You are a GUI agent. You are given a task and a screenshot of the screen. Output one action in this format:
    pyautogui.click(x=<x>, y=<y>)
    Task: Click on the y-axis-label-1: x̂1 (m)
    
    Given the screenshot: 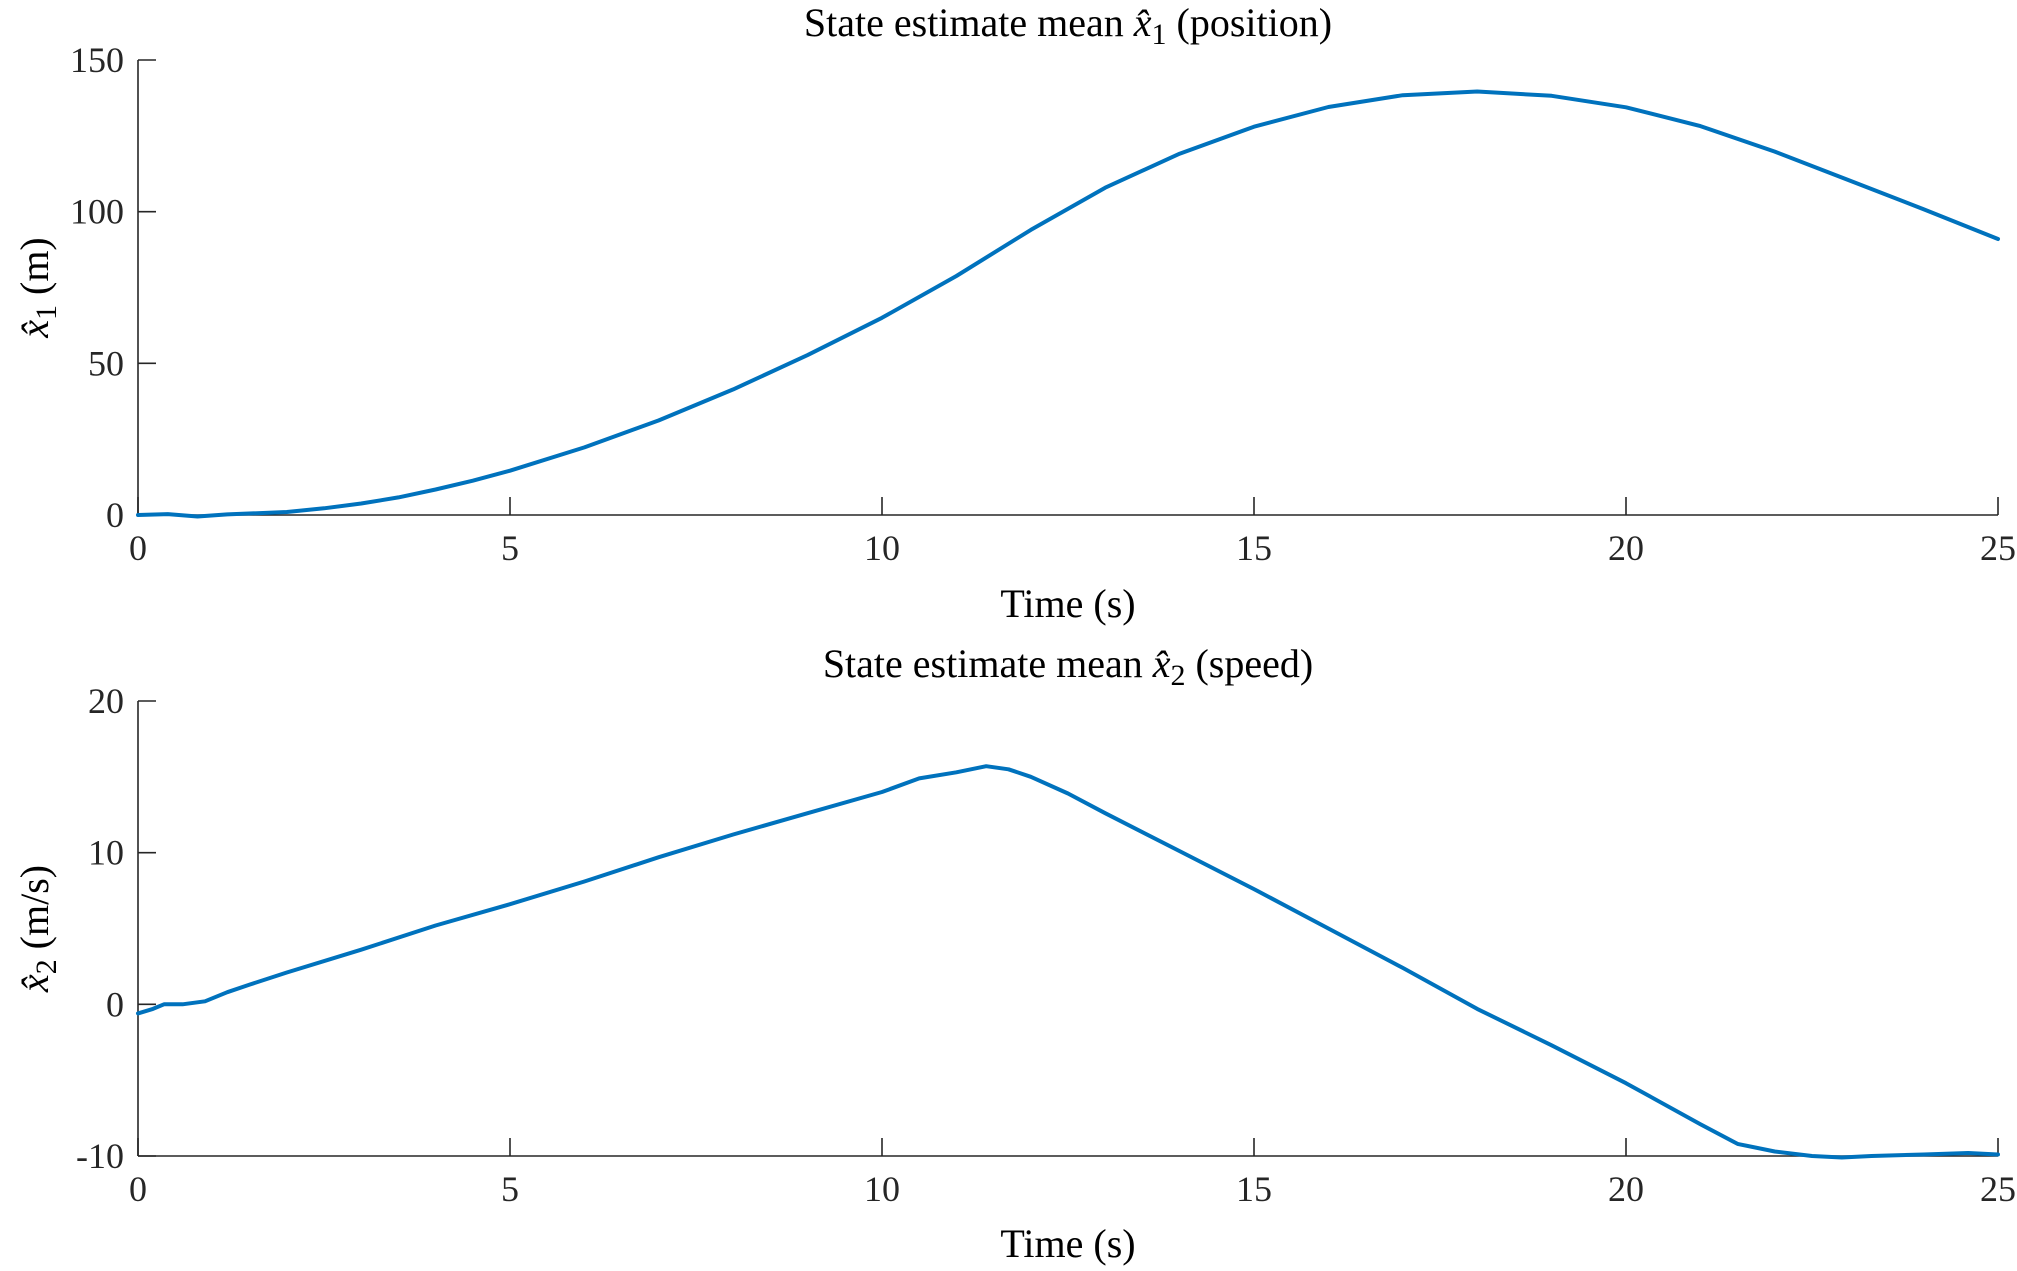 What is the action you would take?
    pyautogui.click(x=37, y=288)
    